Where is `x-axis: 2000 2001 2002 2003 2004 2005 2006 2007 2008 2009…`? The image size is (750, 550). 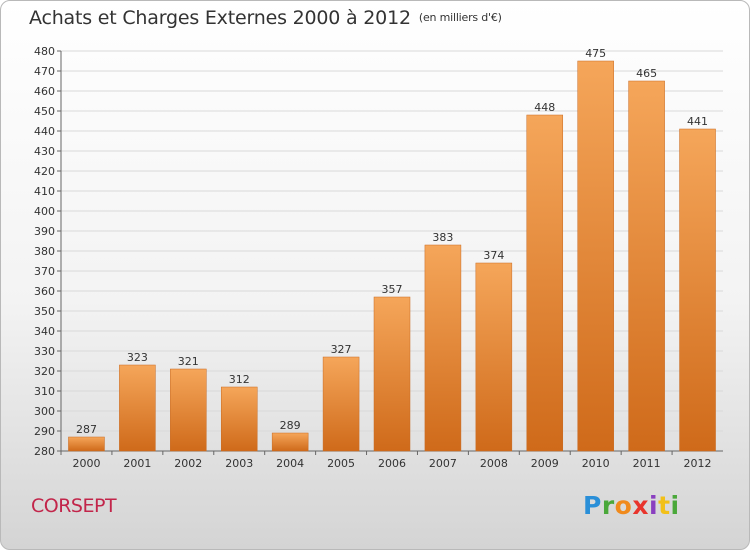 x-axis: 2000 2001 2002 2003 2004 2005 2006 2007 2008 2009… is located at coordinates (386, 460).